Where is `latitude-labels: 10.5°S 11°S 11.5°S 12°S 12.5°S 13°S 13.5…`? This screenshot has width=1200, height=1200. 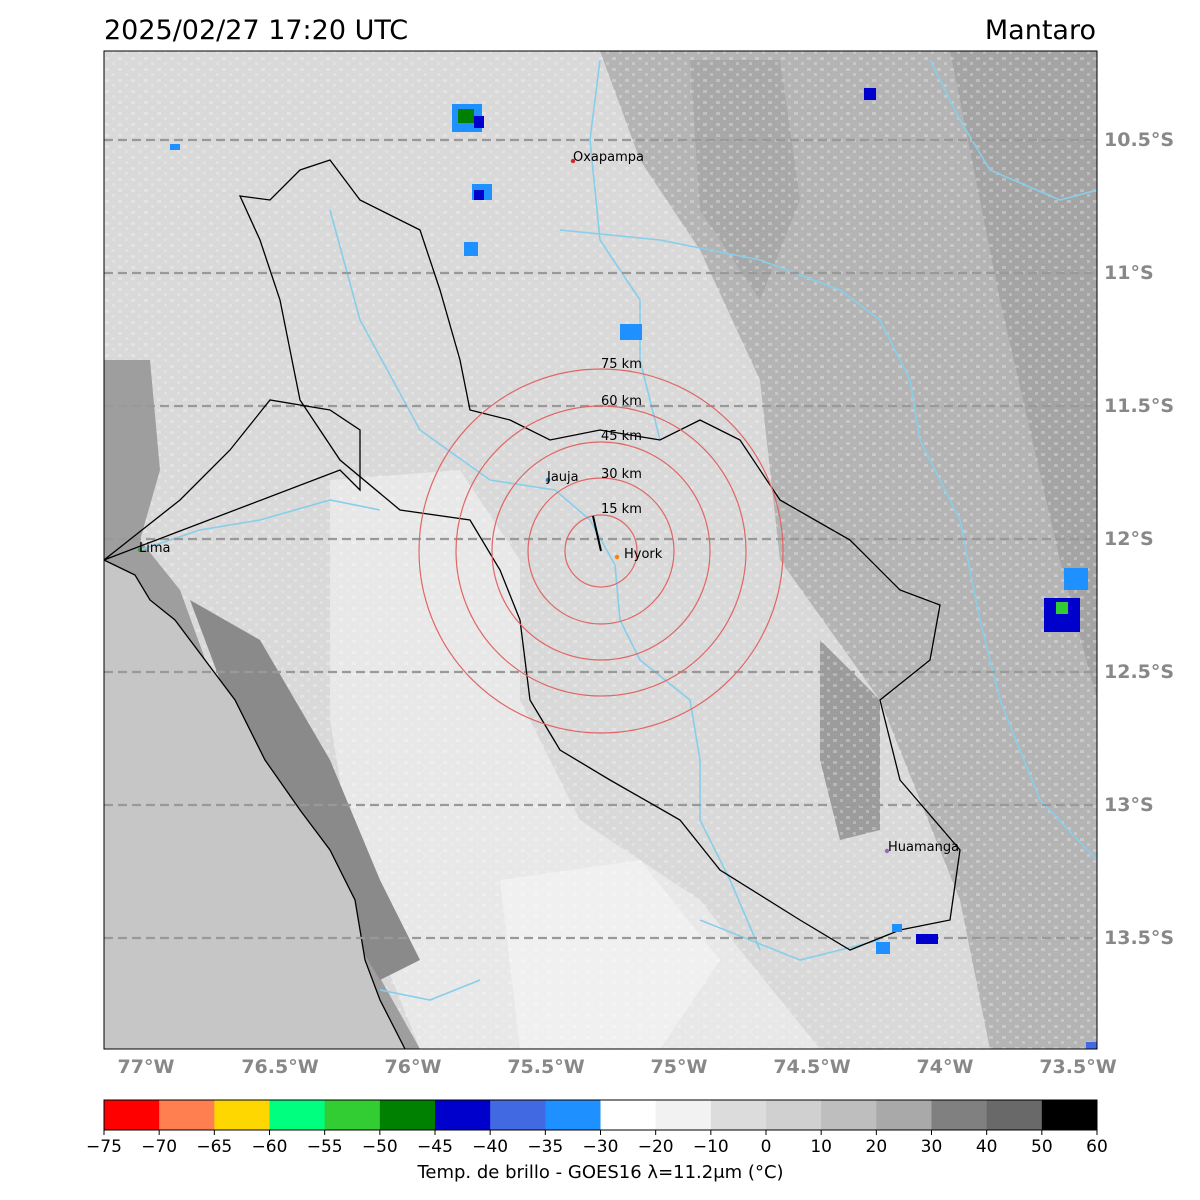 latitude-labels: 10.5°S 11°S 11.5°S 12°S 12.5°S 13°S 13.5… is located at coordinates (1139, 539).